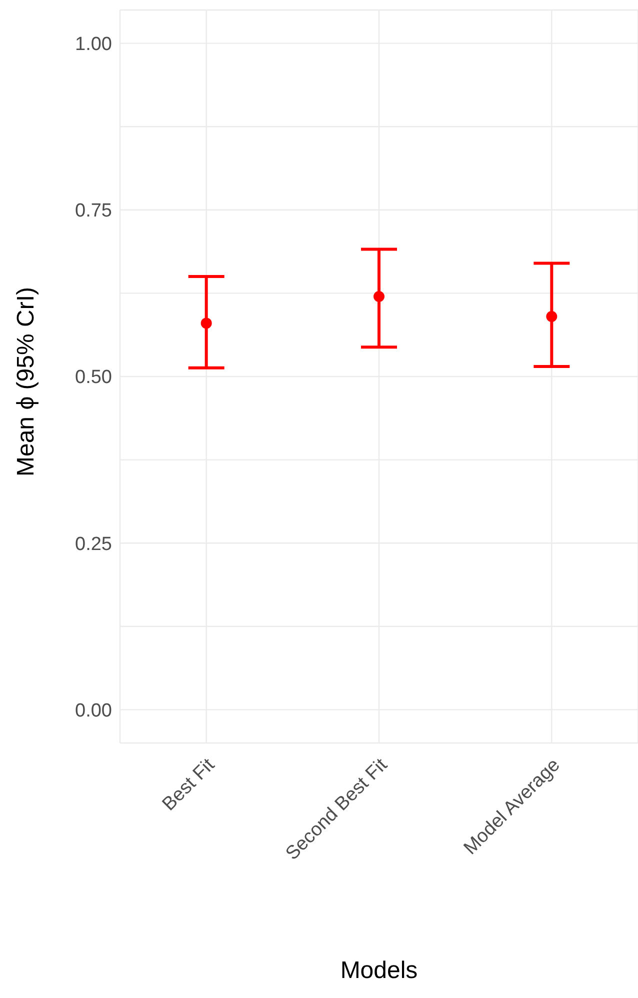  I want to click on y-tick-label: 0.00, so click(93, 711).